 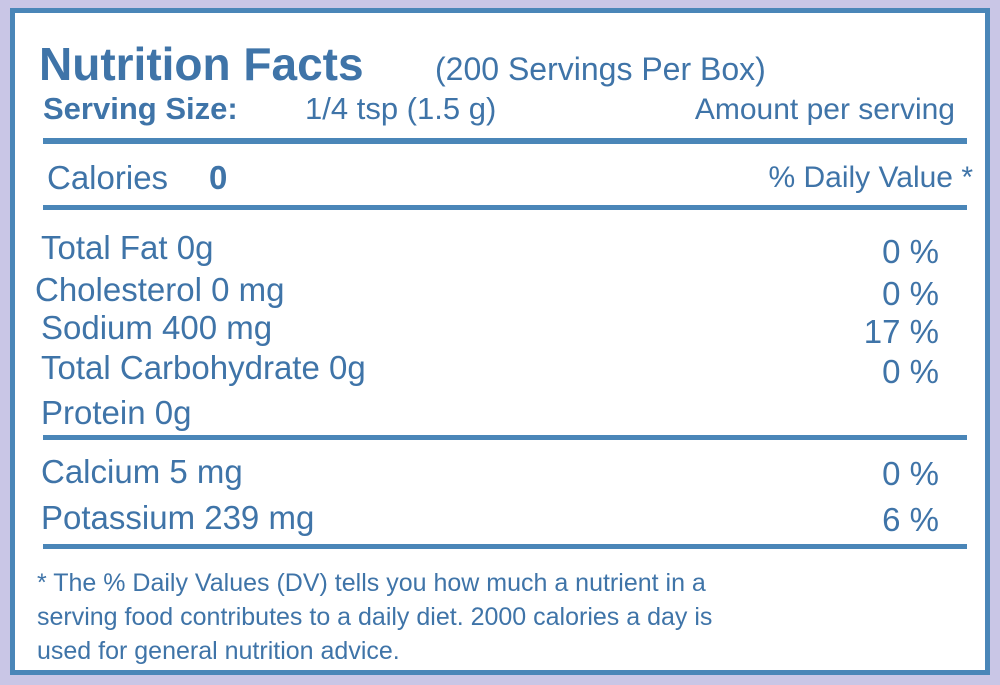 I want to click on nutrient-name: Total Carbohydrate 0g, so click(x=203, y=367).